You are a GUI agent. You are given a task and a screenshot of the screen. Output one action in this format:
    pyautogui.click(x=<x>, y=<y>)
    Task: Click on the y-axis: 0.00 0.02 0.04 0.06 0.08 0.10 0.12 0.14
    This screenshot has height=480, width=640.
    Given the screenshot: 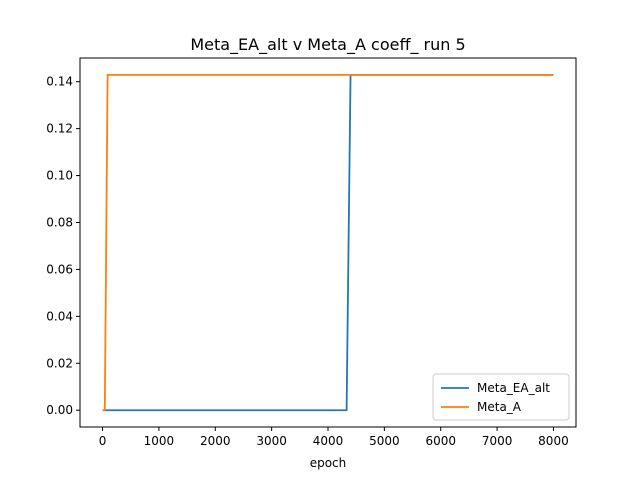 What is the action you would take?
    pyautogui.click(x=63, y=246)
    